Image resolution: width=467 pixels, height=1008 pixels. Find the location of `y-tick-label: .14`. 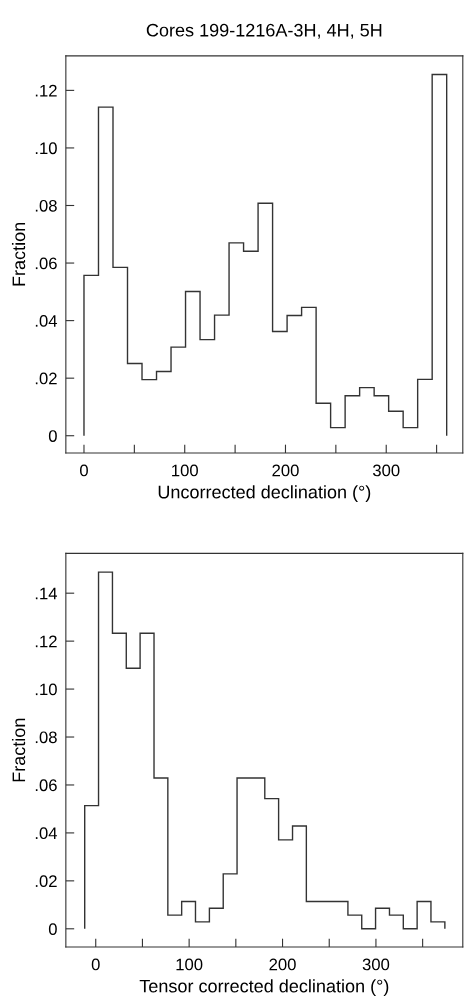

y-tick-label: .14 is located at coordinates (46, 593).